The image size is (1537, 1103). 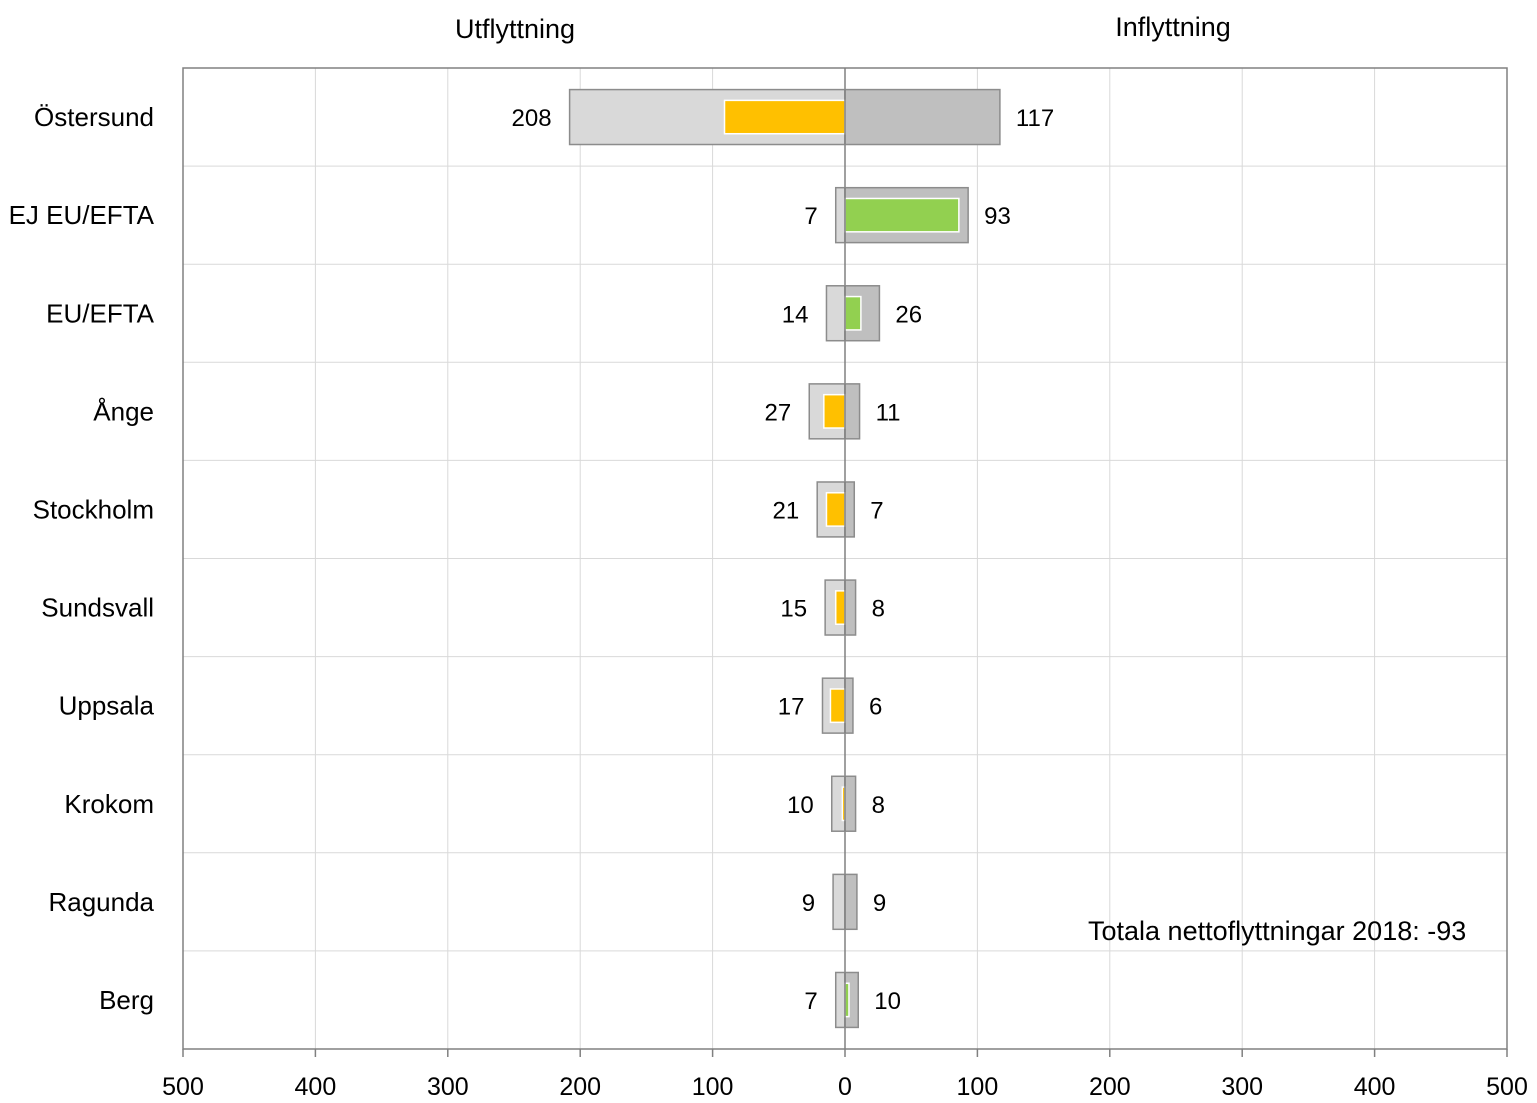 I want to click on value-label-inflyttning: 117, so click(x=1035, y=118).